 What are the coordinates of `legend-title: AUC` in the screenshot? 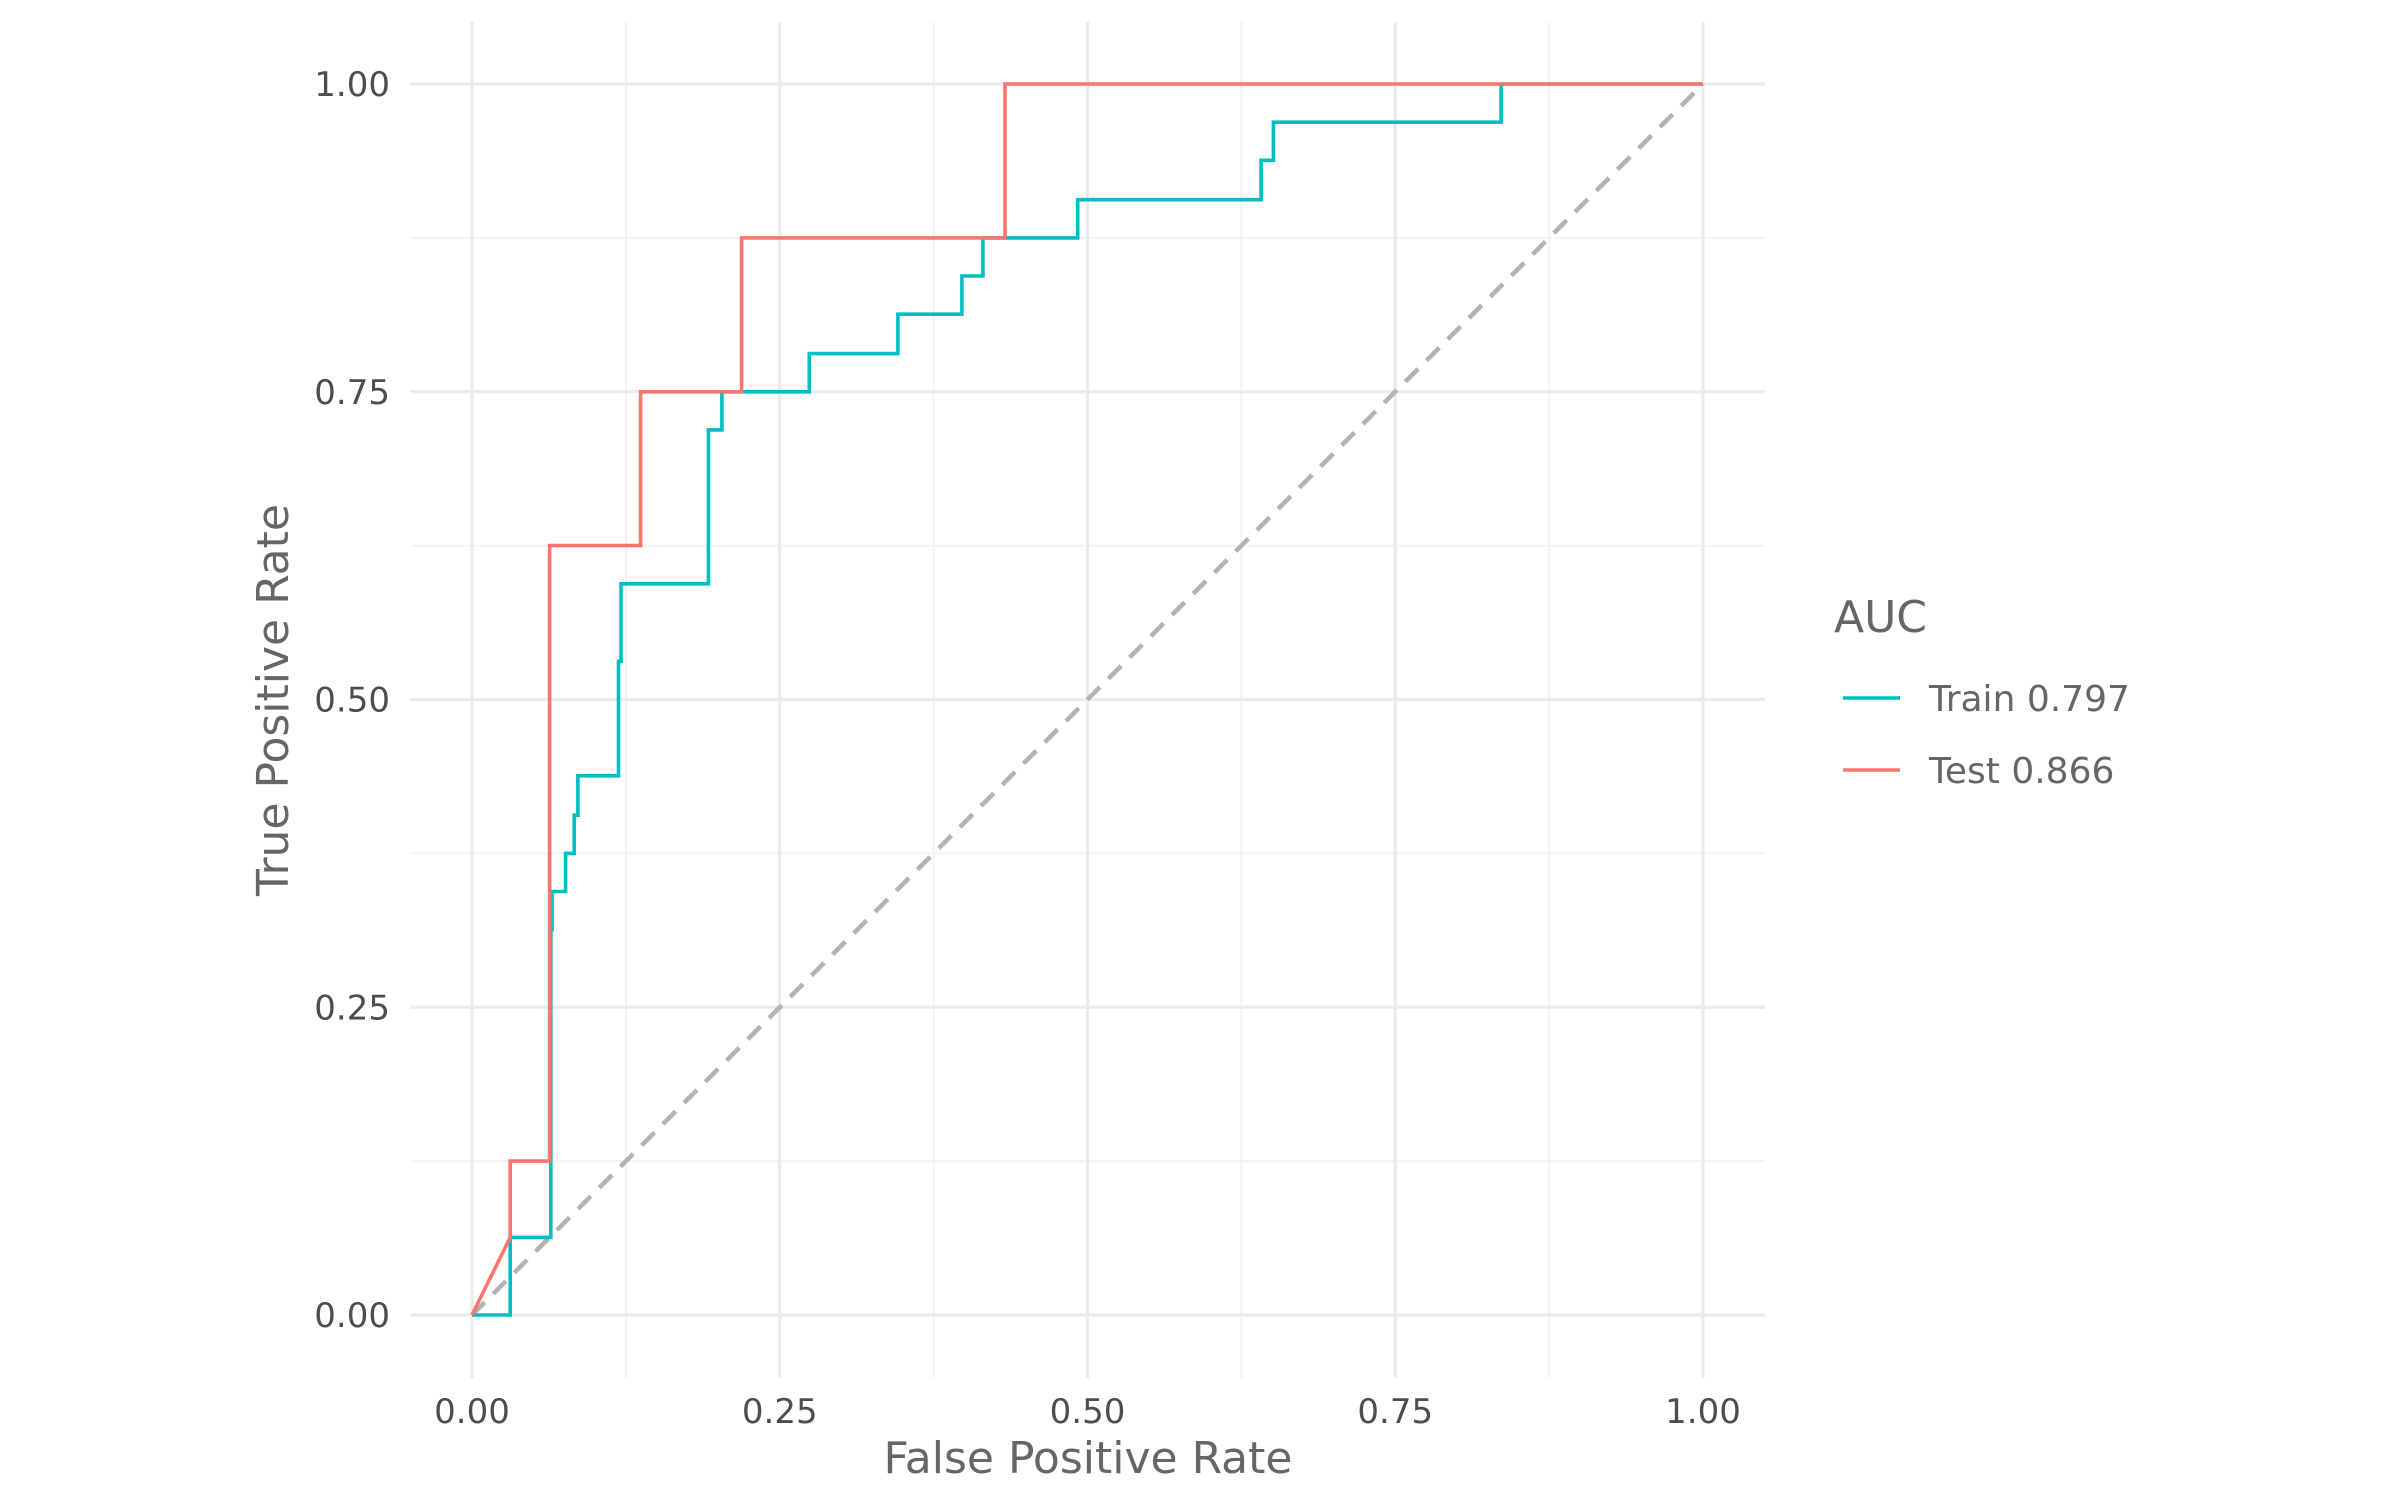 It's located at (1880, 617).